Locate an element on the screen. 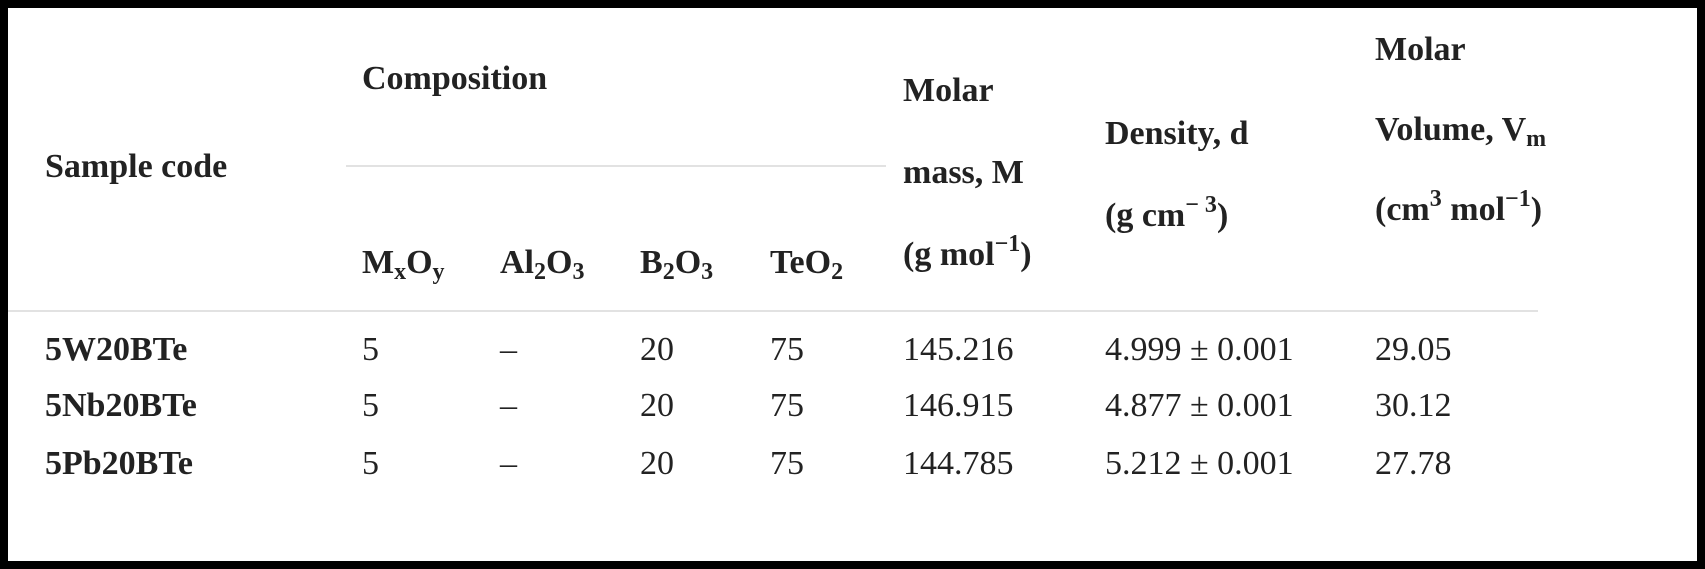  table-cell: 5.212 ± 0.001 is located at coordinates (1199, 463).